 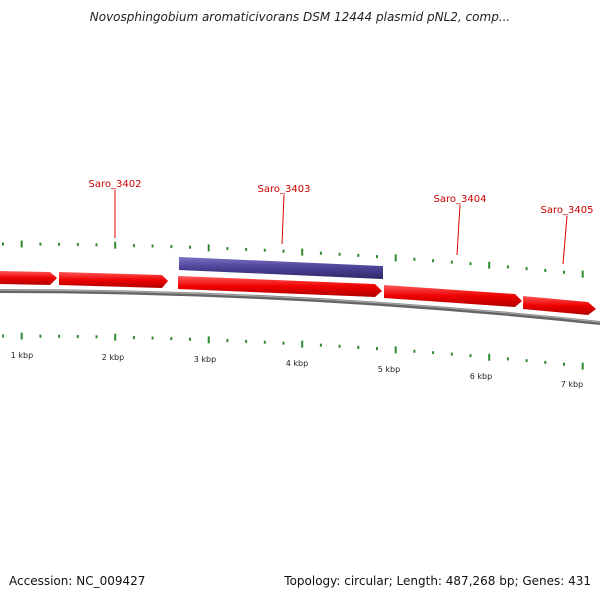 What do you see at coordinates (572, 384) in the screenshot?
I see `scale-label-7kbp: 7 kbp` at bounding box center [572, 384].